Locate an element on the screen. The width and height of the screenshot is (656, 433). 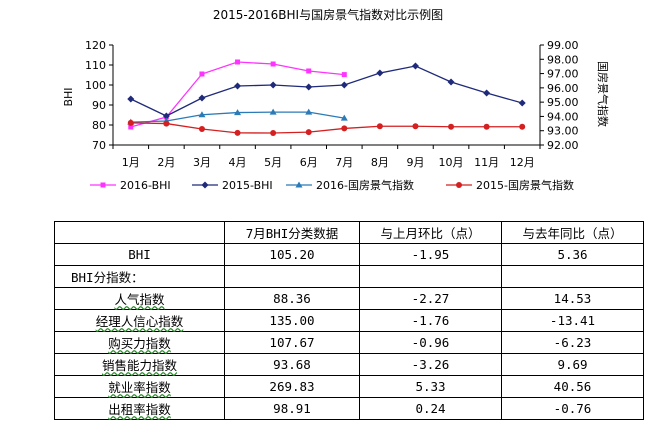
y2-tick-label: 97.00 is located at coordinates (563, 74).